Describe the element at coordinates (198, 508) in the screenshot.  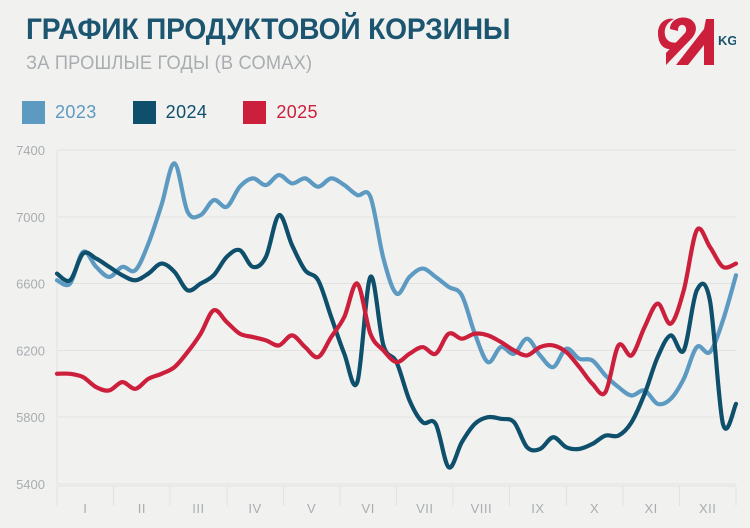
I see `x-tick-III: III` at that location.